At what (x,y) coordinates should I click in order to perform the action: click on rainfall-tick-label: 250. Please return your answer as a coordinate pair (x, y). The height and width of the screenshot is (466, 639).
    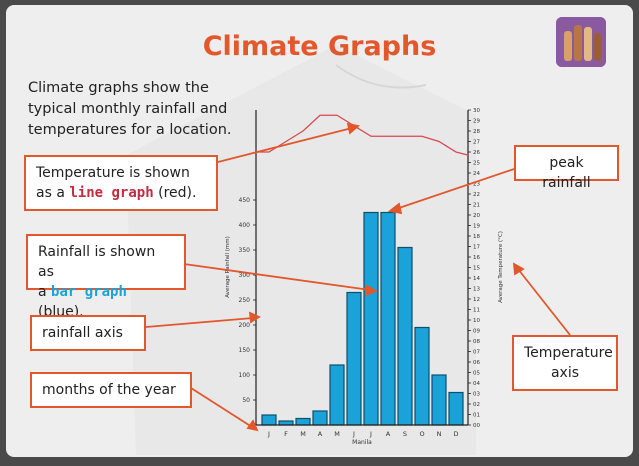
    Looking at the image, I should click on (245, 300).